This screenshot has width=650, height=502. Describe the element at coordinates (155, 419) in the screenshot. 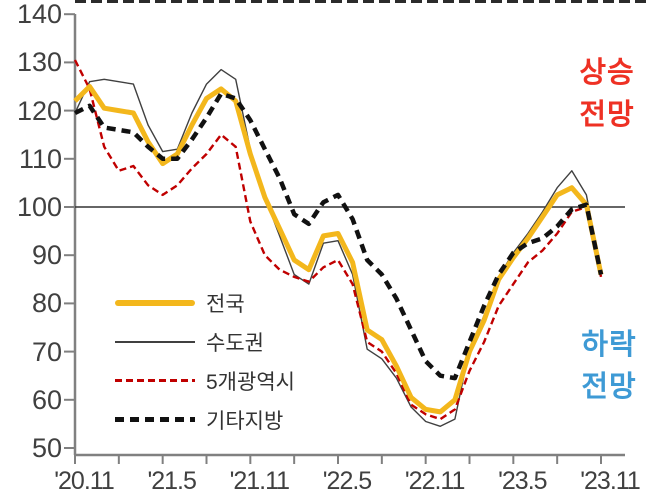

I see `legend-swatch-other-regions` at that location.